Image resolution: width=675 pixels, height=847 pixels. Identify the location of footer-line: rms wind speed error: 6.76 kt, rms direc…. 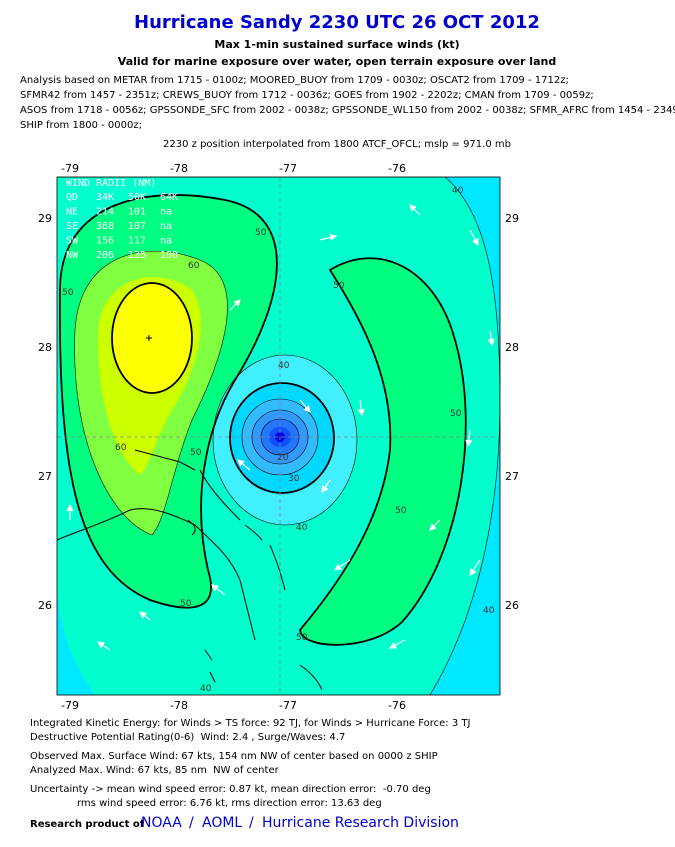
(229, 803).